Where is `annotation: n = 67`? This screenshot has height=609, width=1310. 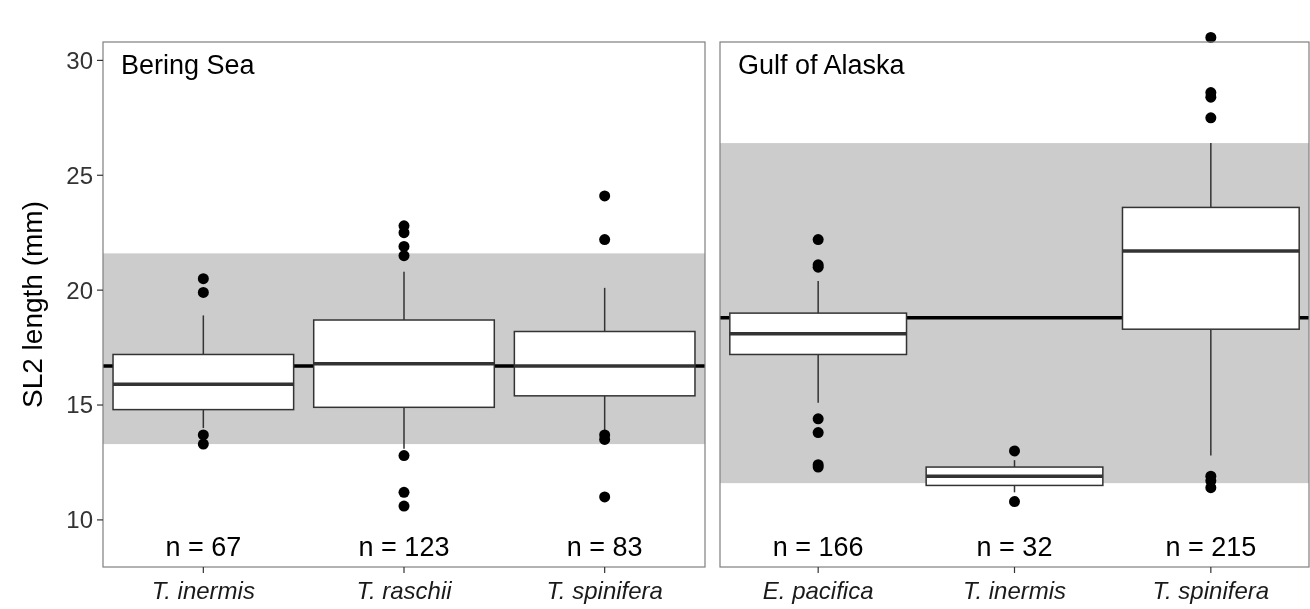
annotation: n = 67 is located at coordinates (203, 547).